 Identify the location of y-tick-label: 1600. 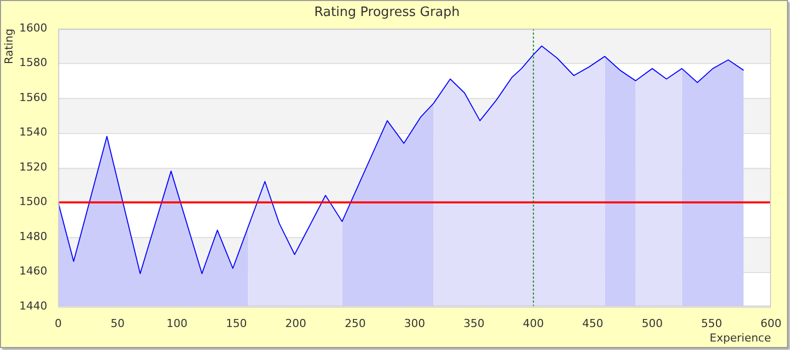
(33, 27).